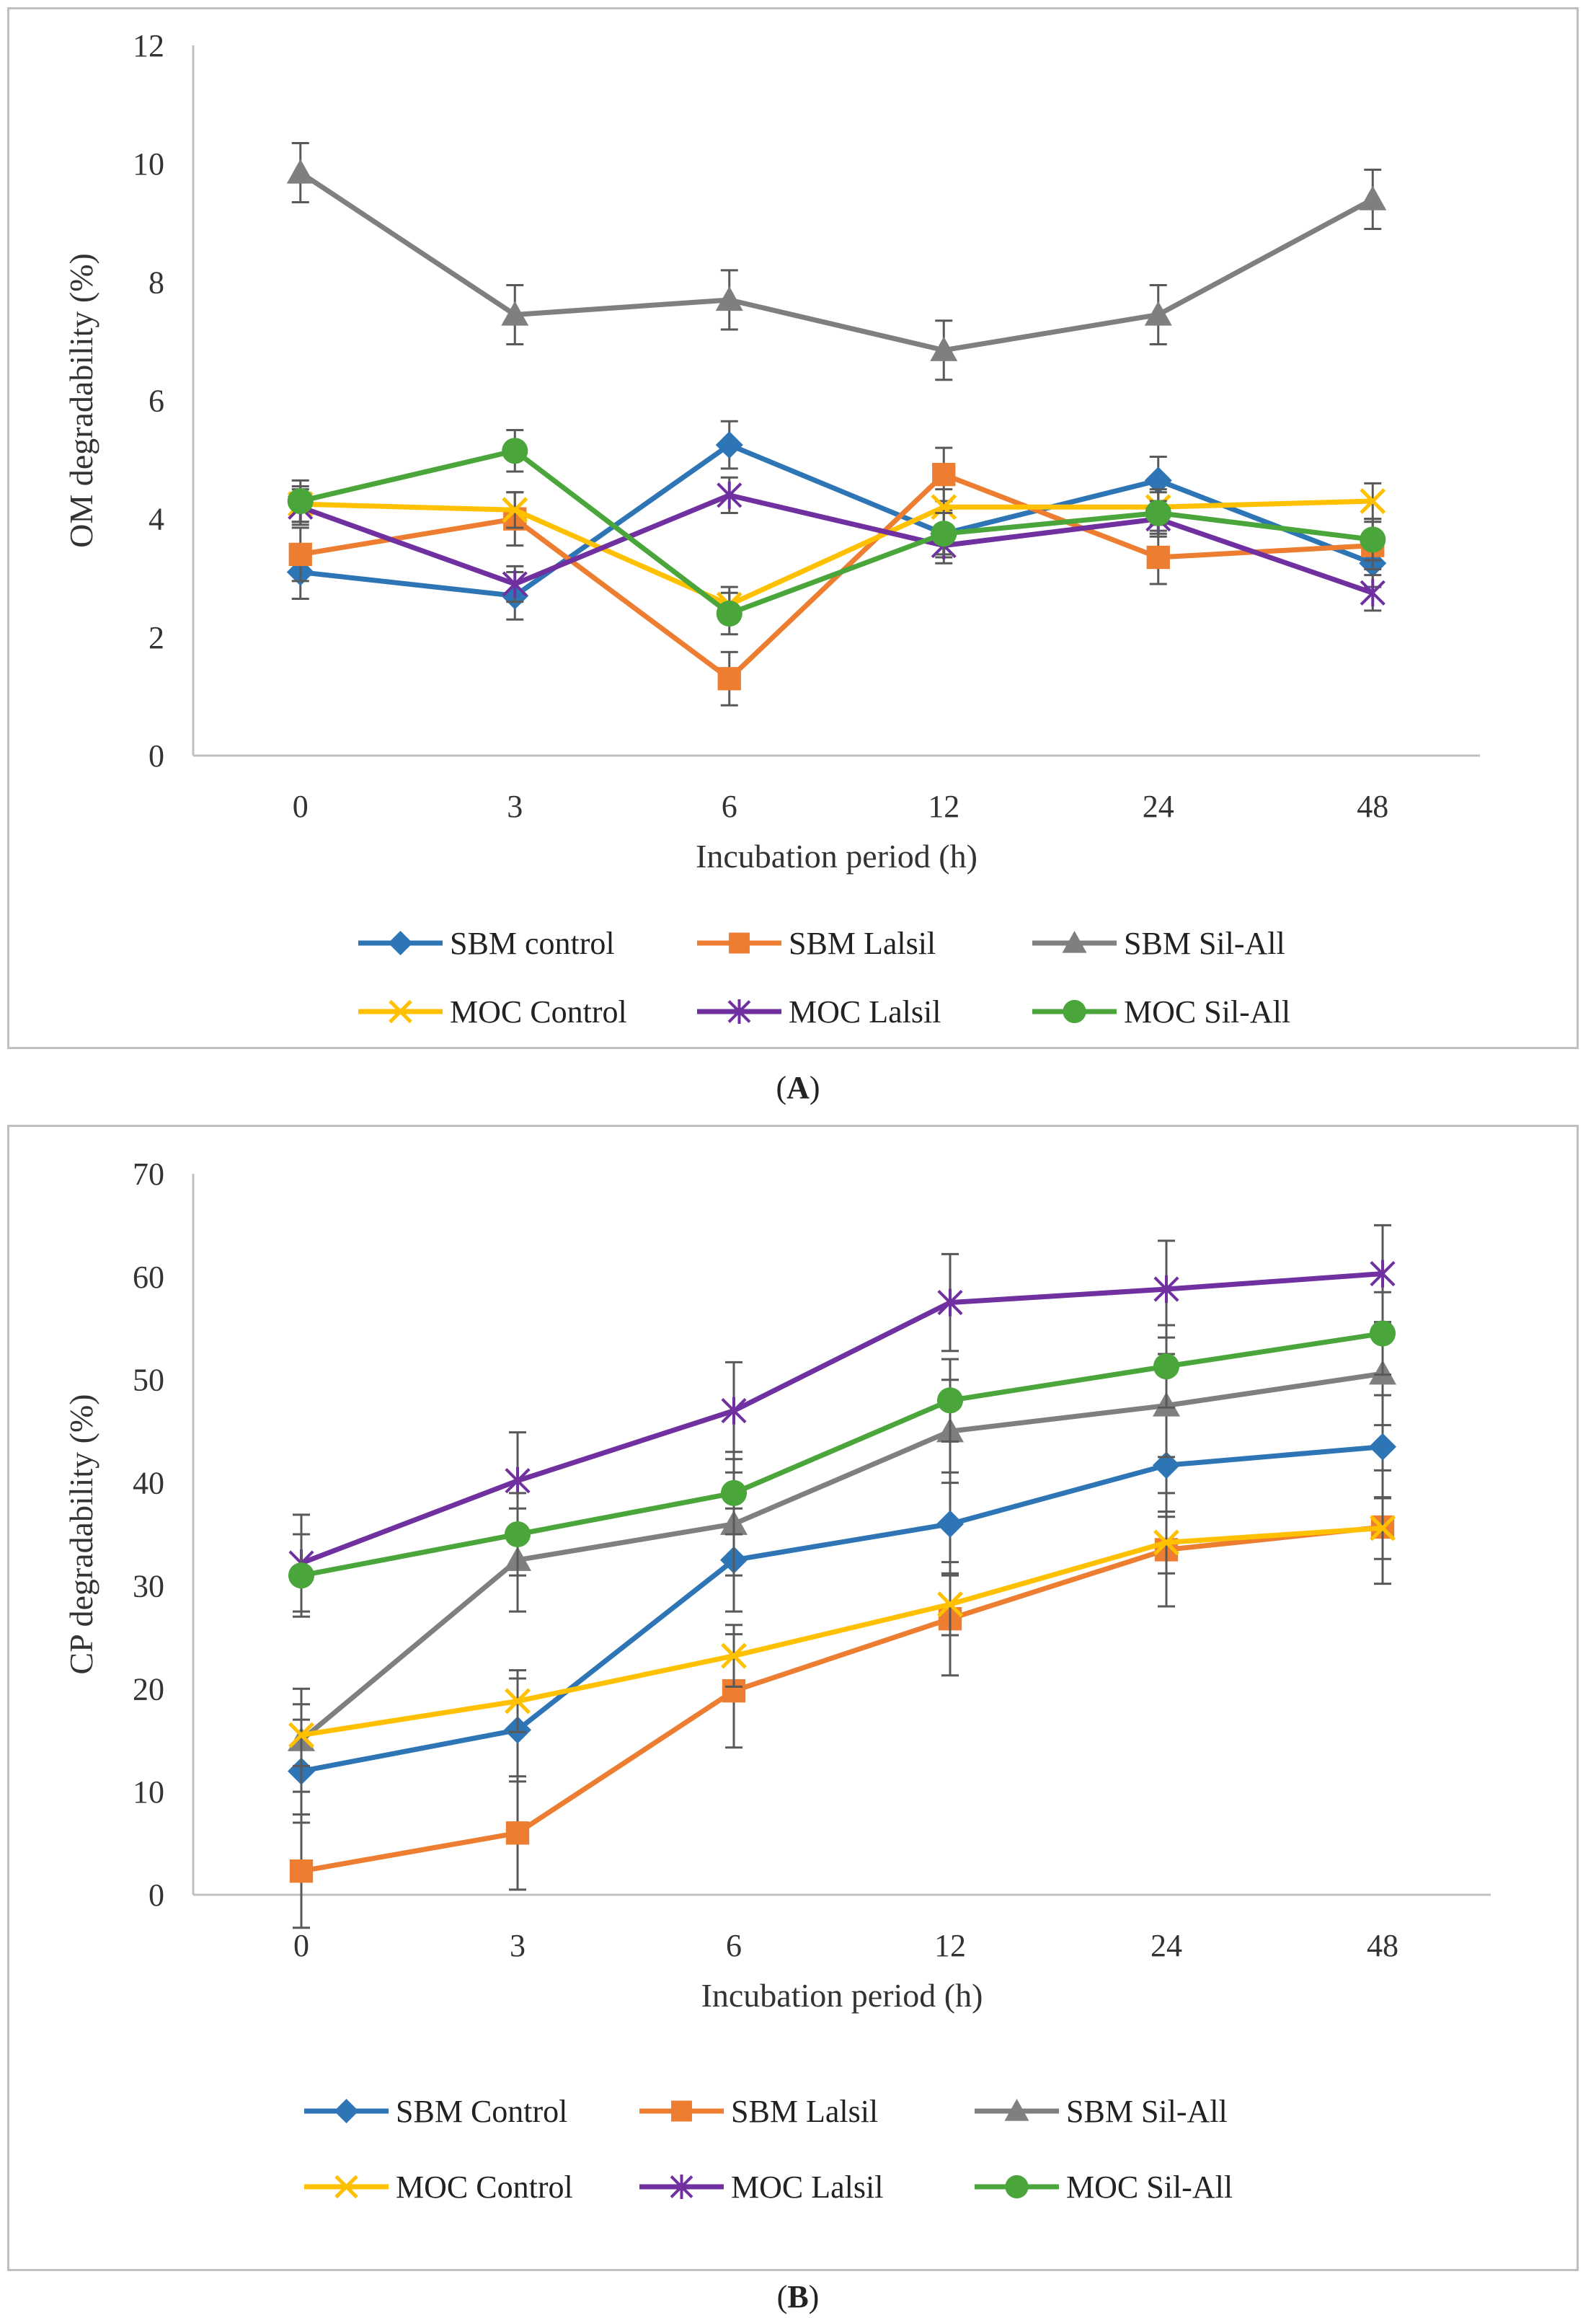 The image size is (1596, 2318). What do you see at coordinates (148, 1174) in the screenshot?
I see `y-tick-label: 70` at bounding box center [148, 1174].